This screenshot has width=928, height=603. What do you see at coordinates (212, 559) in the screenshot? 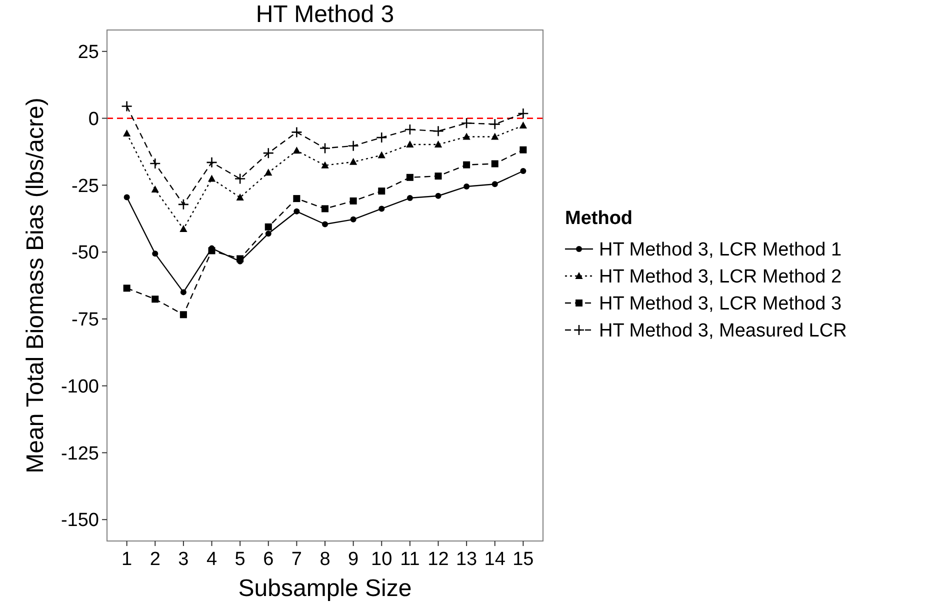
I see `x-tick-label: 4` at bounding box center [212, 559].